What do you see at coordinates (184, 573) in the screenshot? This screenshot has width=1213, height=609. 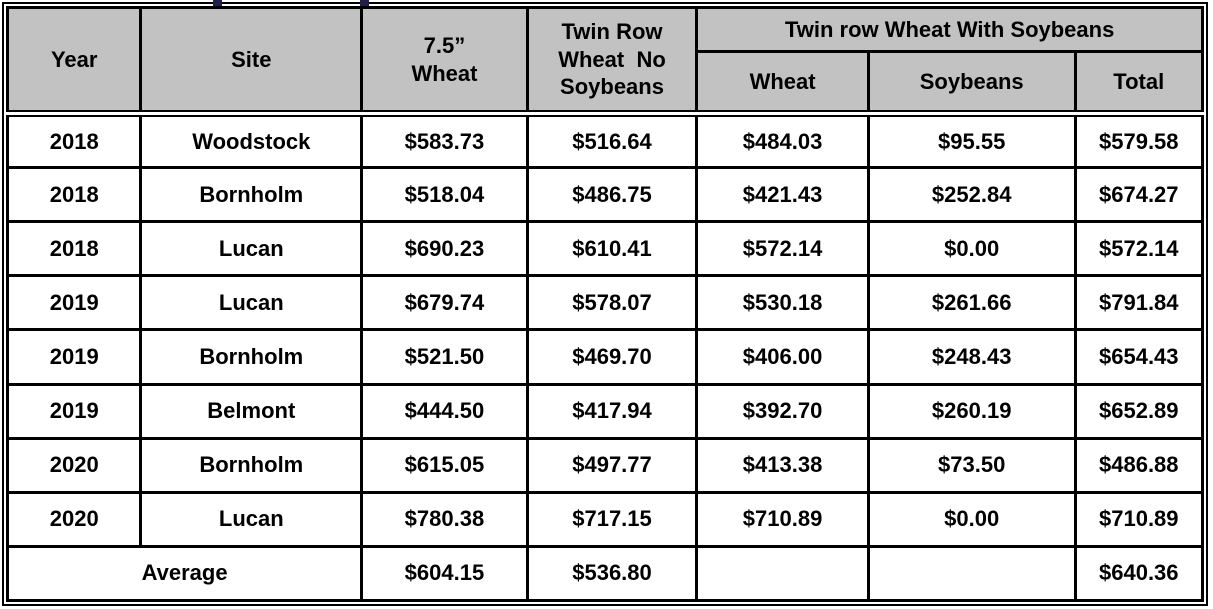 I see `cell-average-label: Average` at bounding box center [184, 573].